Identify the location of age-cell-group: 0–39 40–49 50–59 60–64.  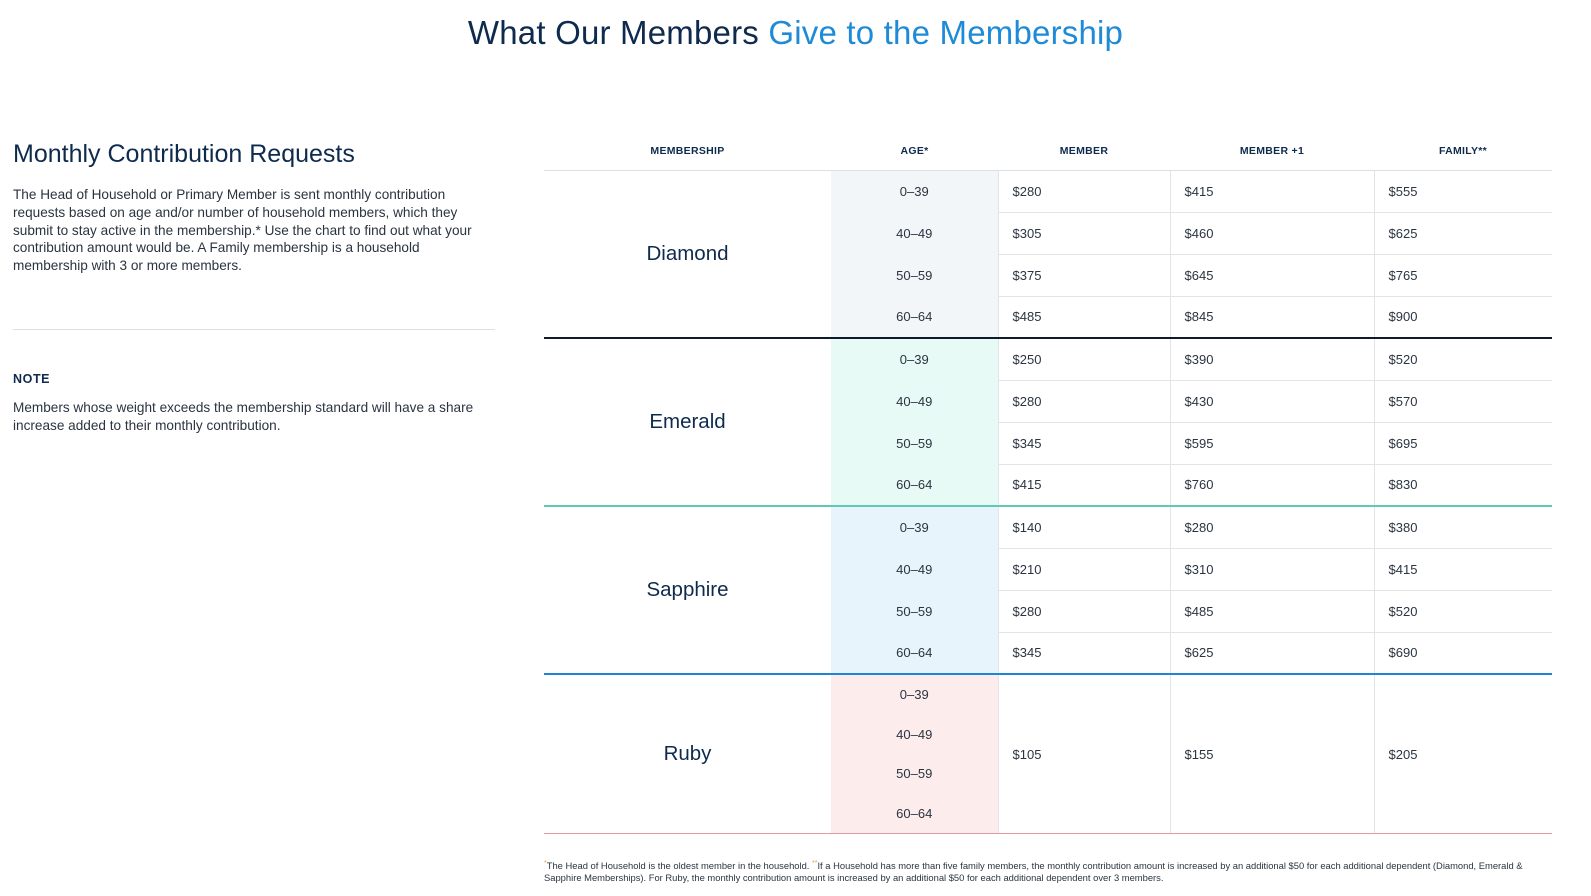
(914, 754).